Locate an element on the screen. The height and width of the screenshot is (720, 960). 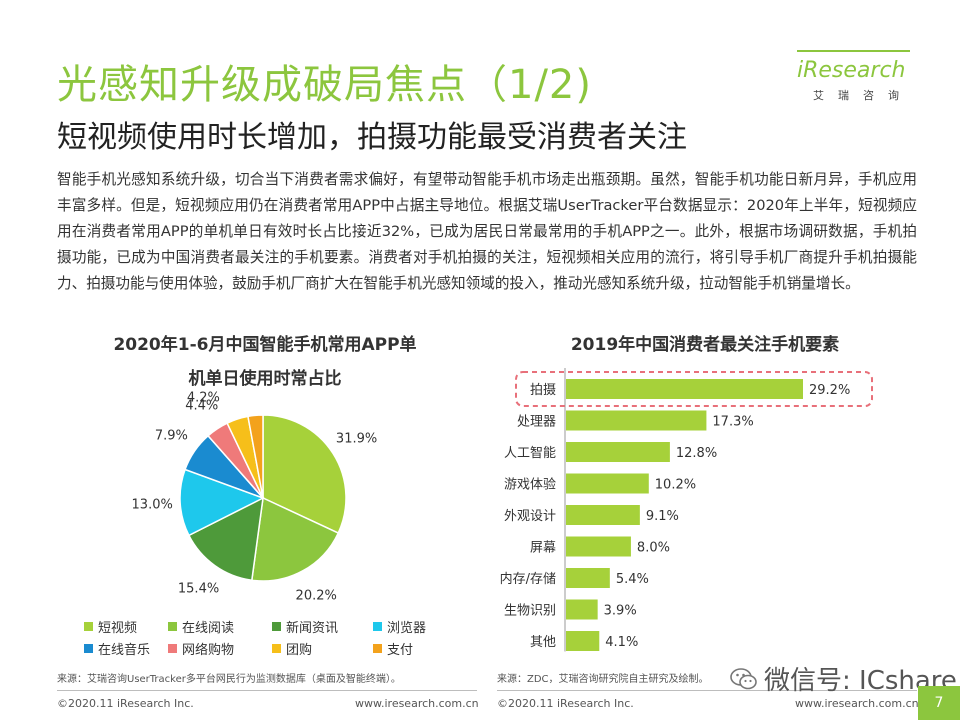
legend-item-5: 网络购物 is located at coordinates (201, 648).